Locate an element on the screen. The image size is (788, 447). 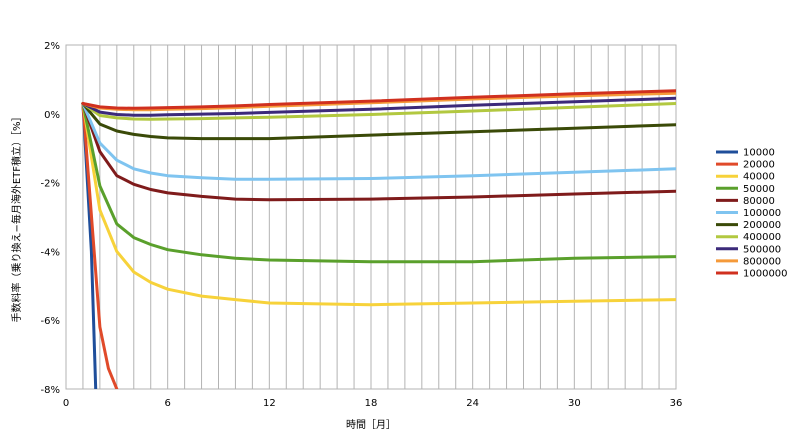
legend-label-200000: 200000 is located at coordinates (762, 225).